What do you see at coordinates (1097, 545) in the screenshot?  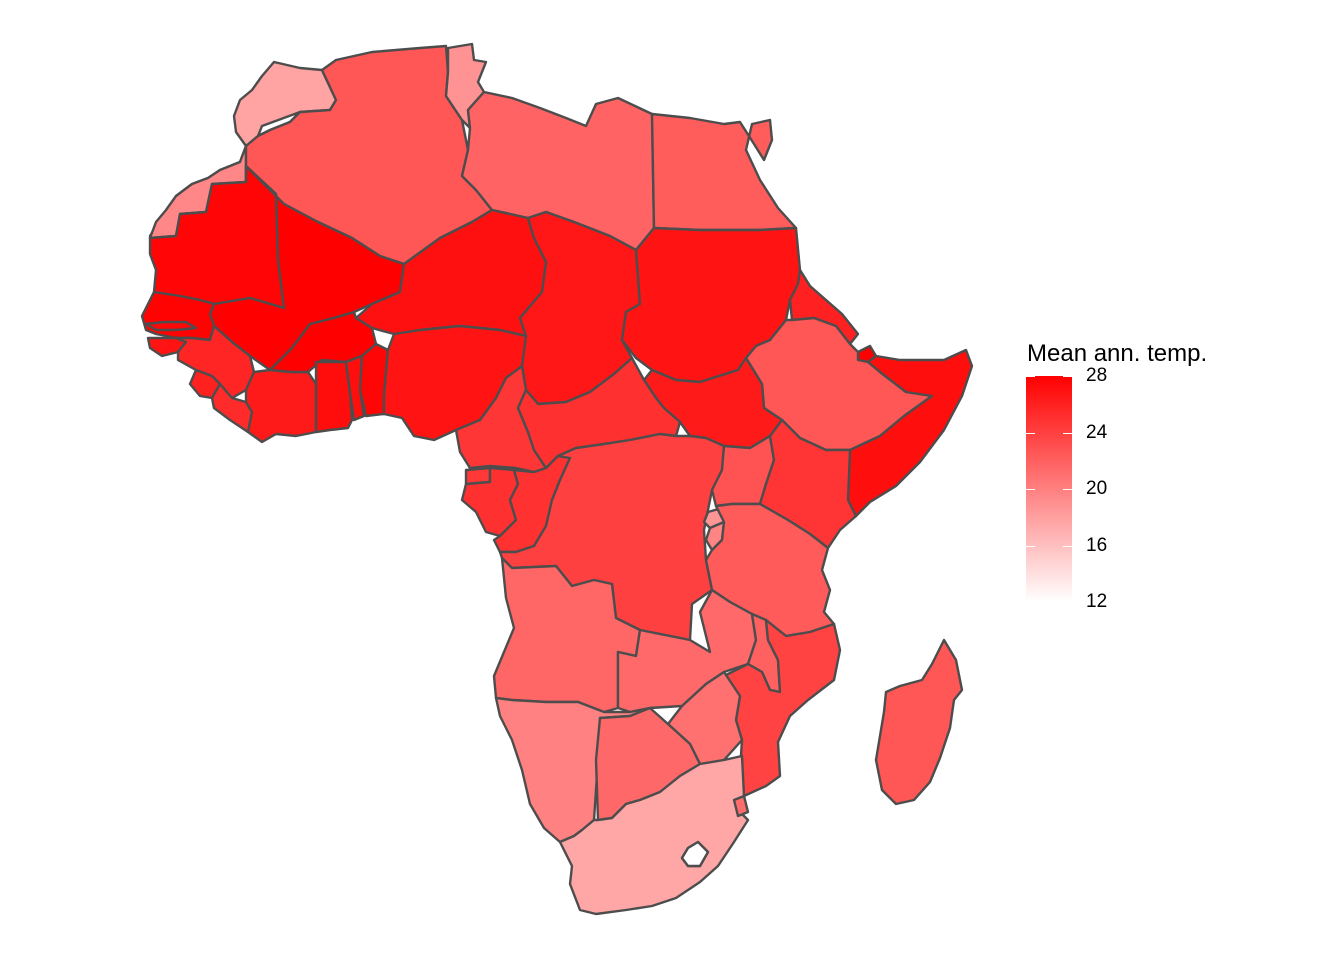 I see `legend-label: 16` at bounding box center [1097, 545].